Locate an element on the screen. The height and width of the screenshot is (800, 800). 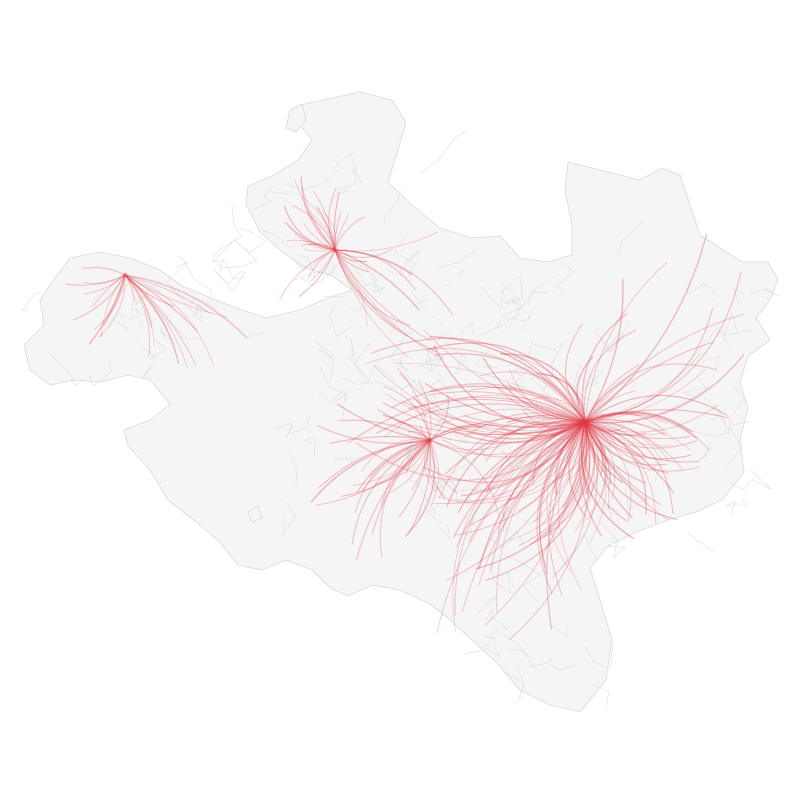
flow-hubs is located at coordinates (355, 345).